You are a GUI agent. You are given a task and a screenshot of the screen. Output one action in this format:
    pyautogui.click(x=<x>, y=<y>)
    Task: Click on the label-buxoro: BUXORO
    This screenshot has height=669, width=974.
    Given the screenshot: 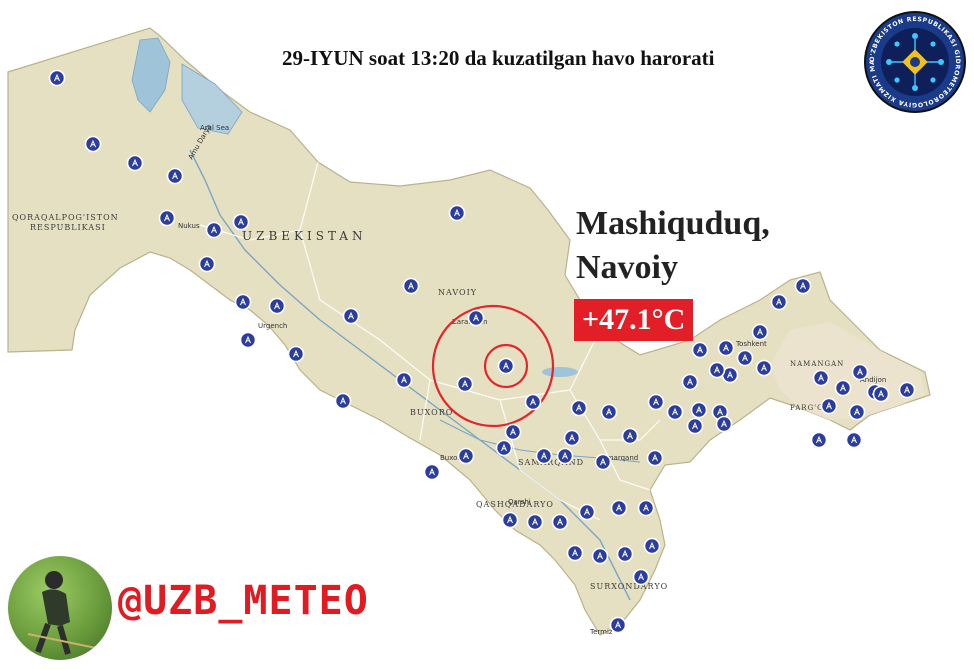 What is the action you would take?
    pyautogui.click(x=431, y=412)
    